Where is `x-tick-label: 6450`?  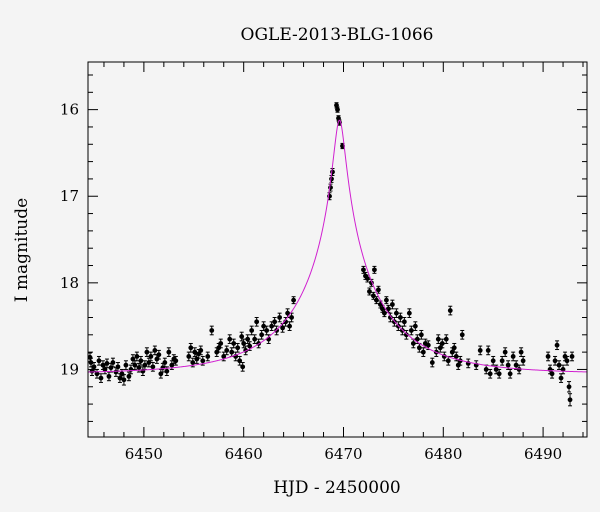 x-tick-label: 6450 is located at coordinates (144, 454).